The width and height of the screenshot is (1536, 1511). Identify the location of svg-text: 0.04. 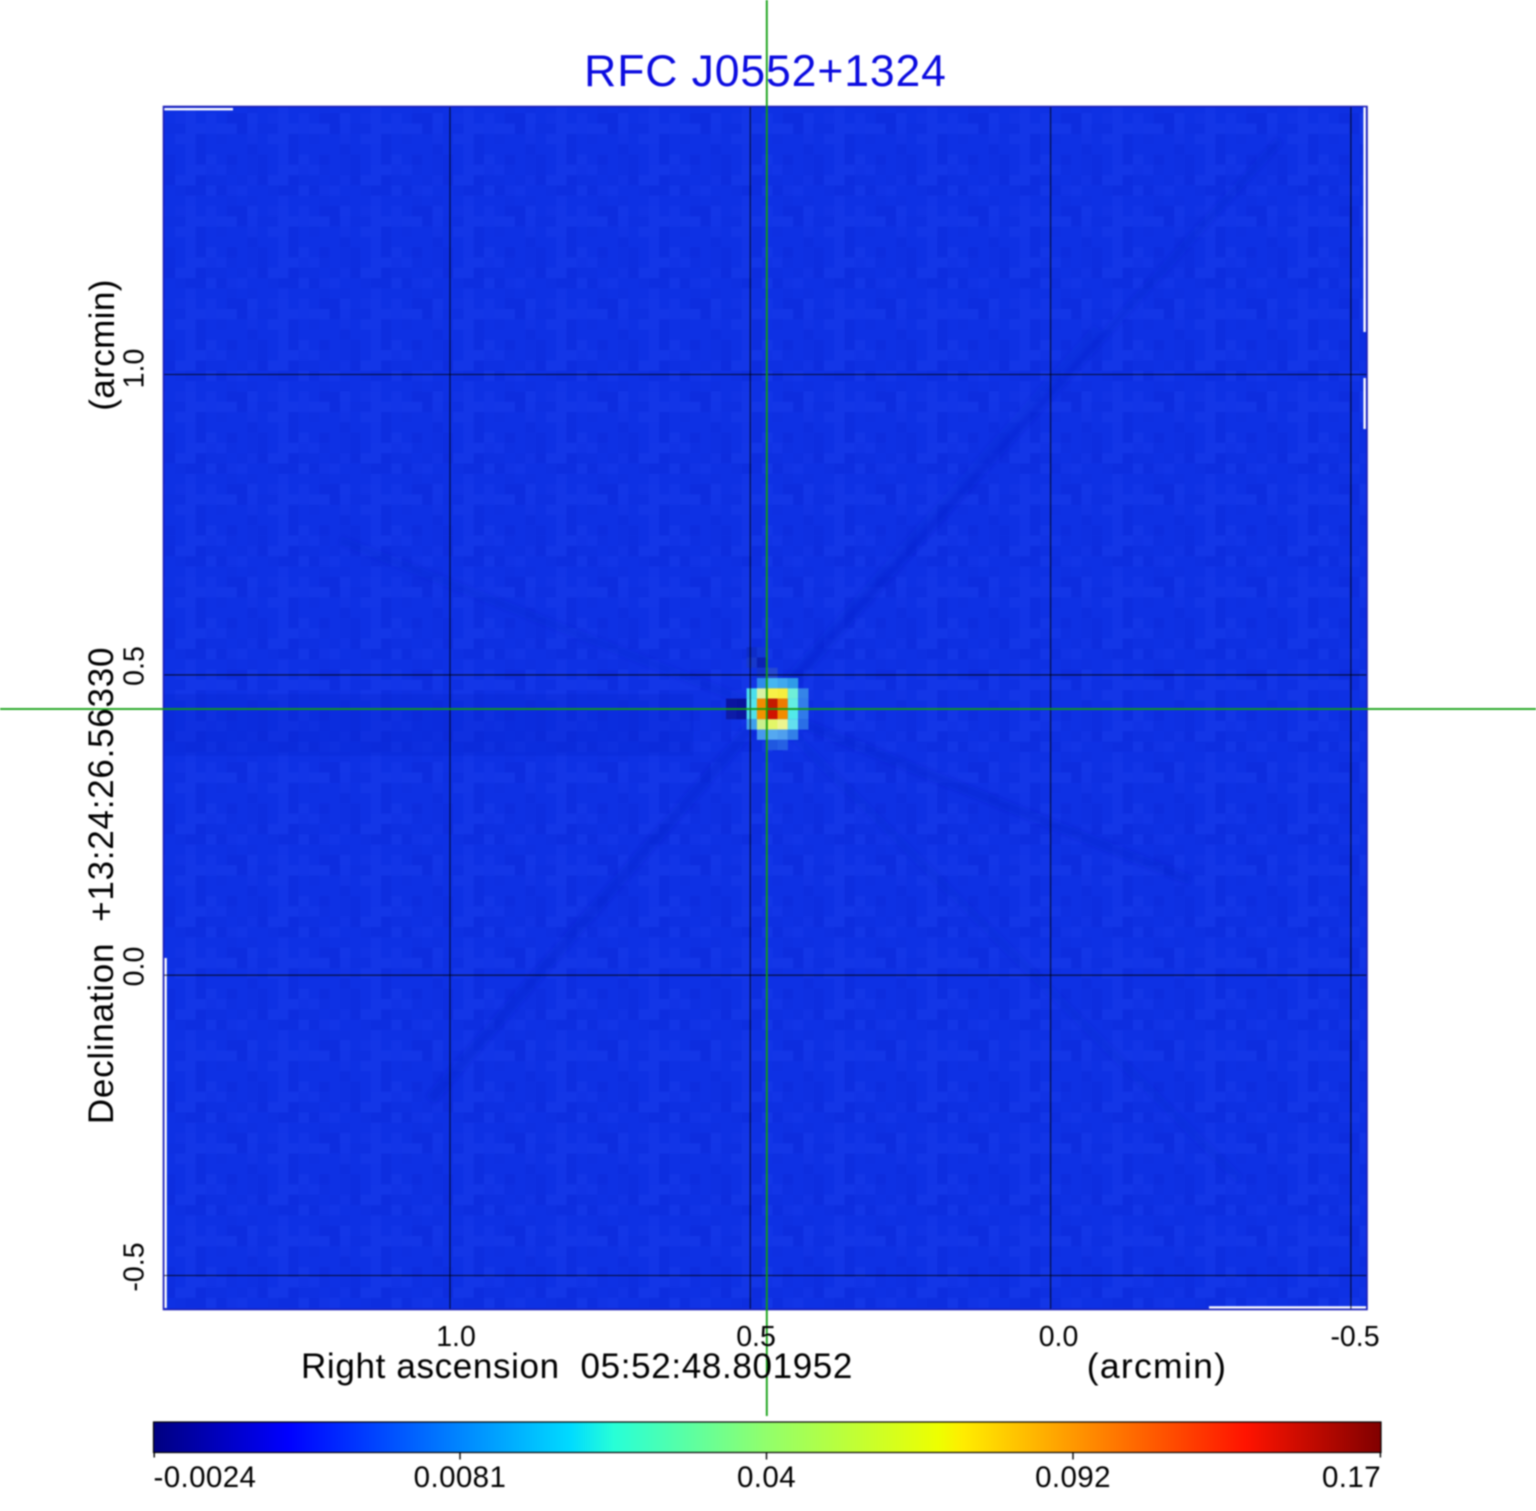
(766, 1477).